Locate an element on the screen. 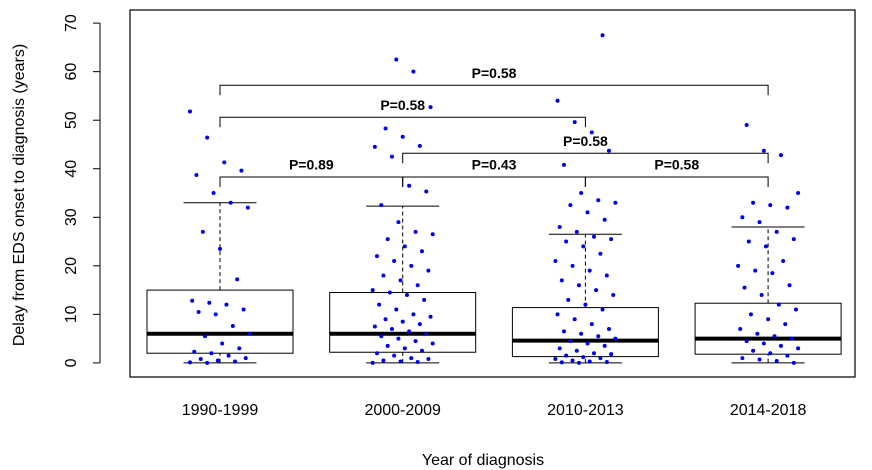  p-value-label: P=0.58 is located at coordinates (585, 141).